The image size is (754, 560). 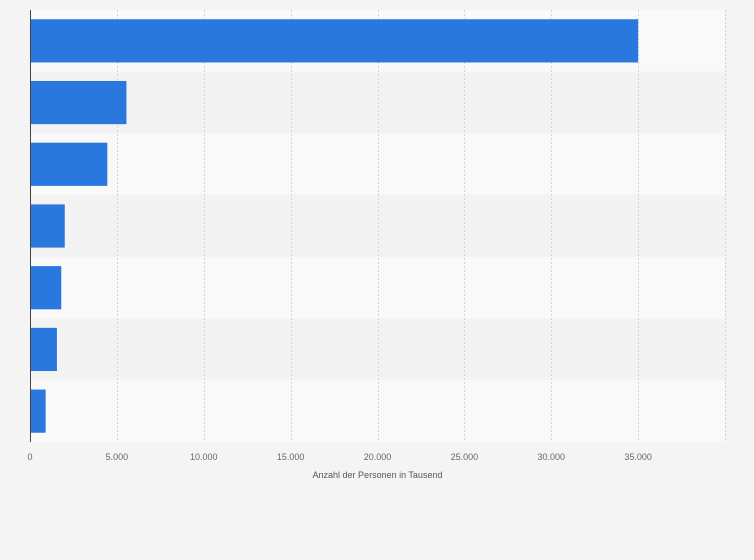 I want to click on x-tick-label: 10.000, so click(x=204, y=457).